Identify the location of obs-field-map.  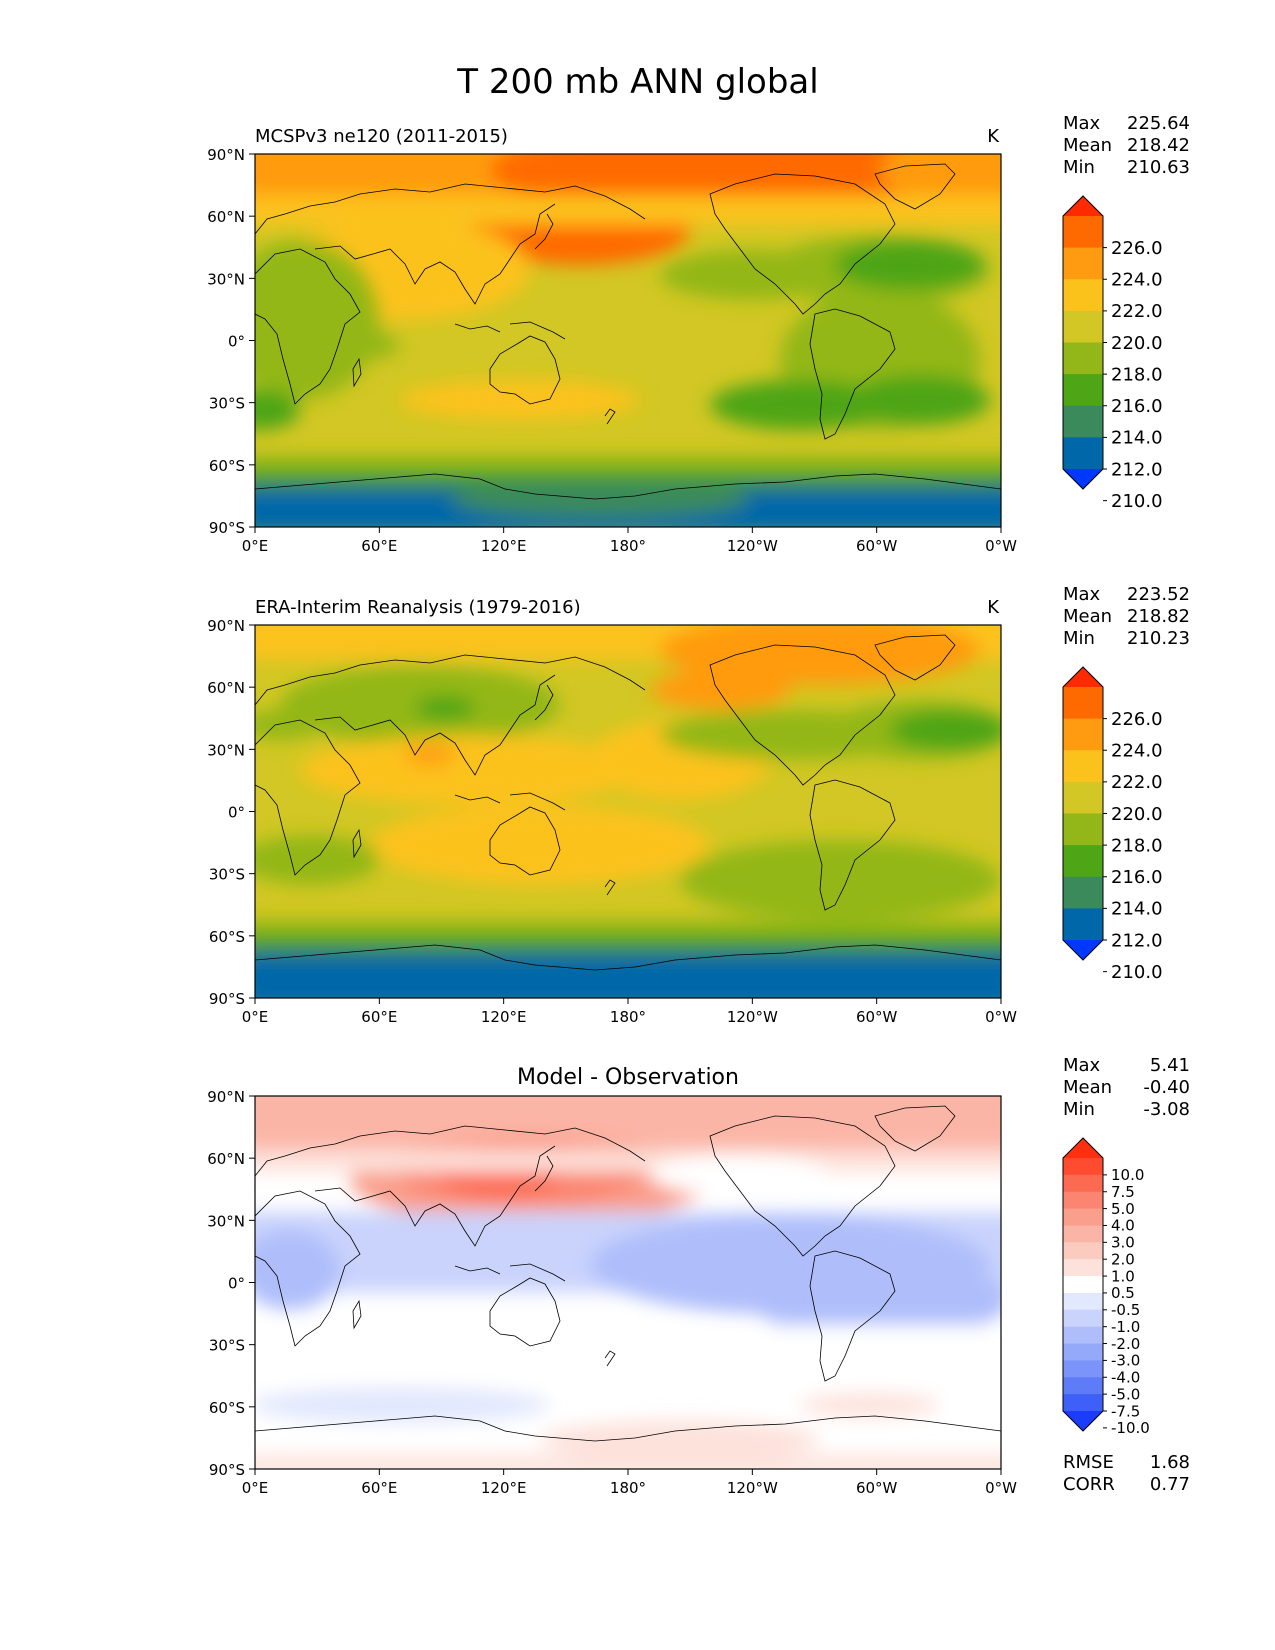
(628, 811).